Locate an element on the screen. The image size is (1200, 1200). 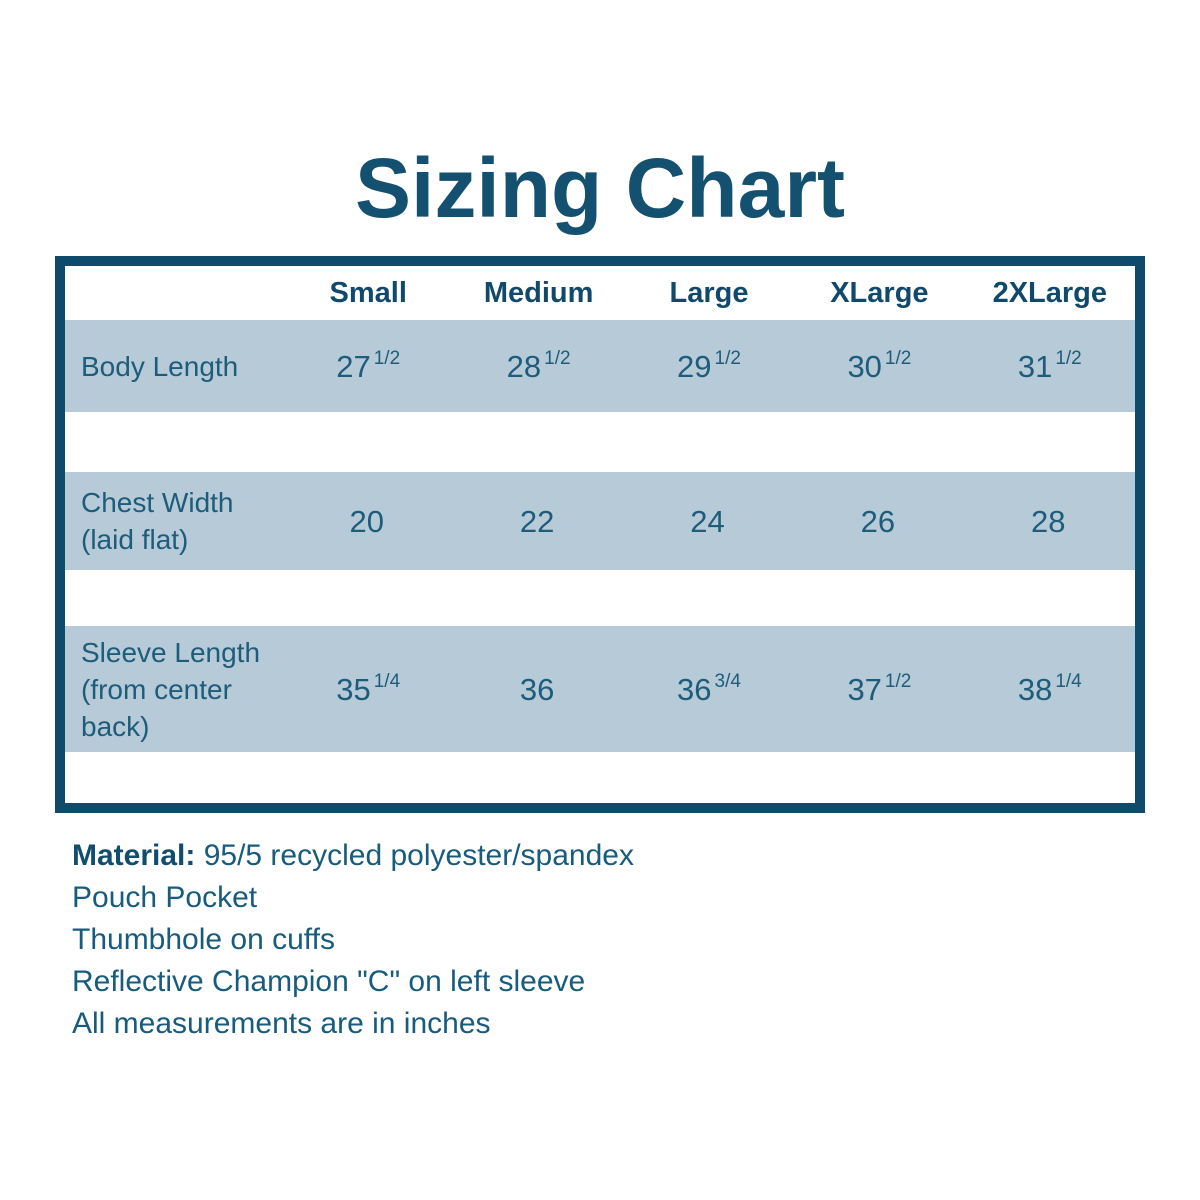
note-reflective-logo: Reflective Champion "C" on left sleeve is located at coordinates (329, 981).